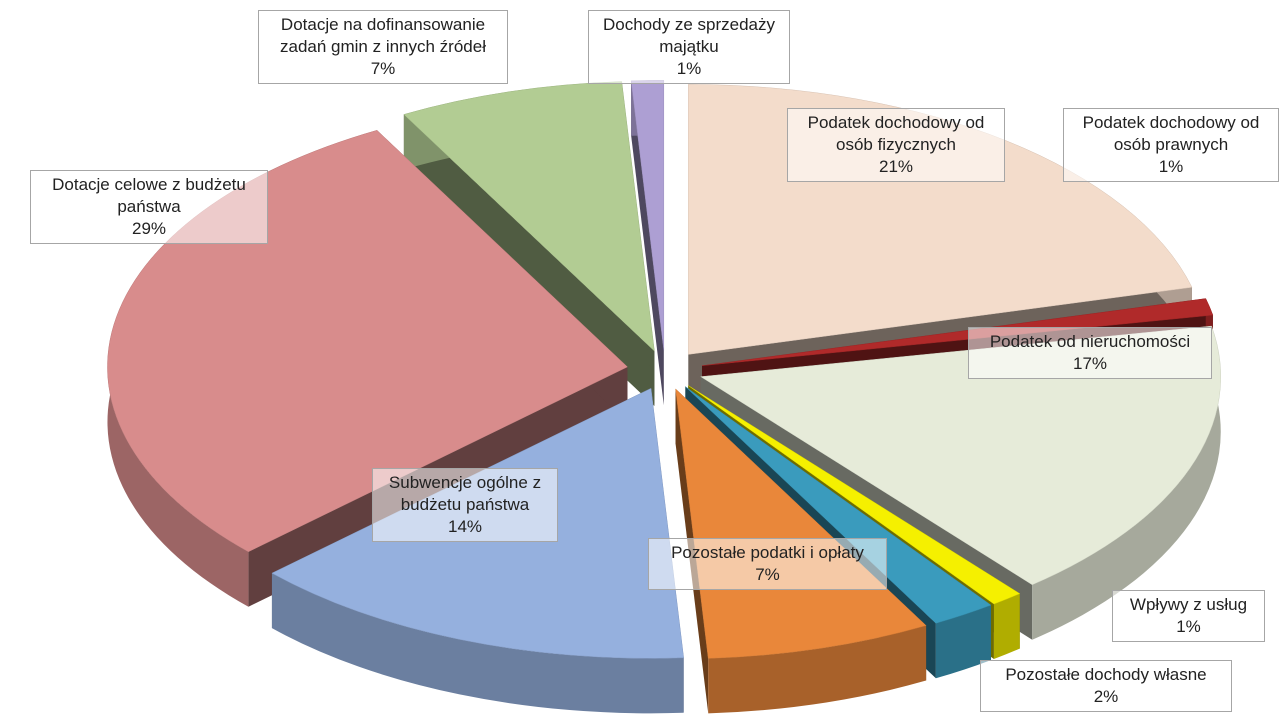 The image size is (1279, 715). Describe the element at coordinates (465, 493) in the screenshot. I see `category-label: Subwencje ogólne z budżetu państwa` at that location.